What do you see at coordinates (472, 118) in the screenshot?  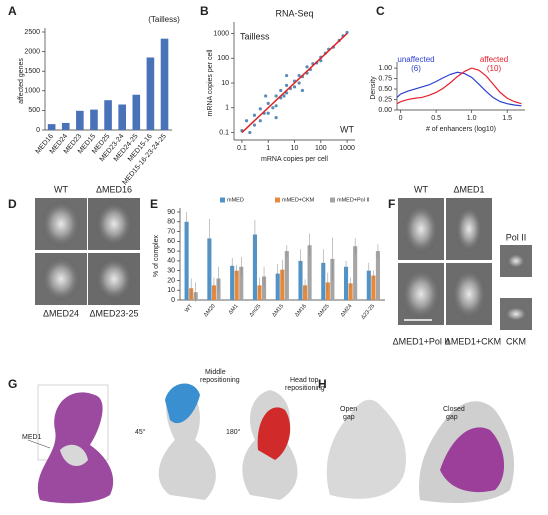 I see `x-tick-label: 1.0` at bounding box center [472, 118].